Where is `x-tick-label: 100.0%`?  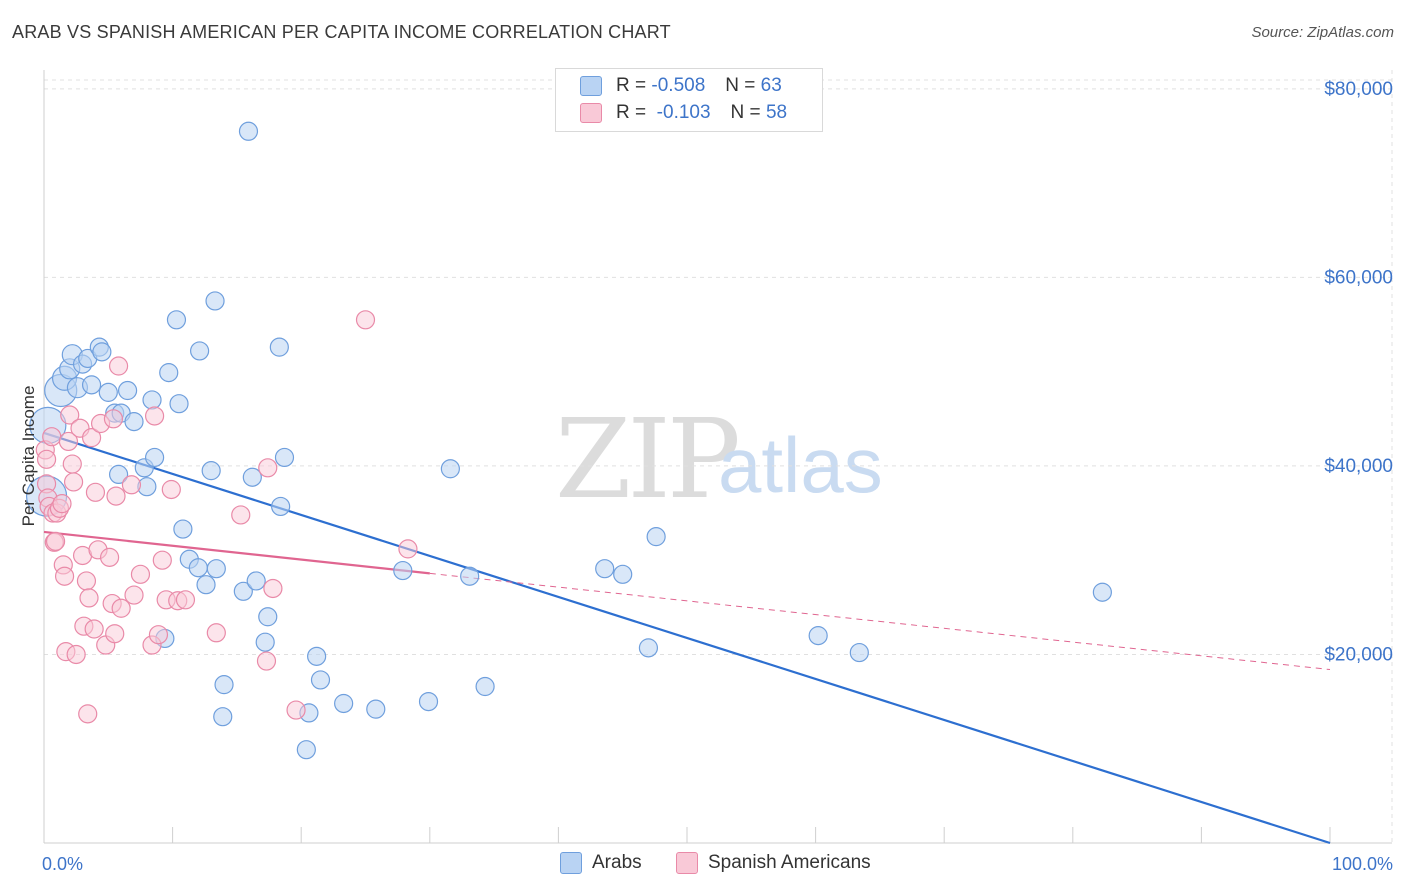 x-tick-label: 100.0% is located at coordinates (1362, 864).